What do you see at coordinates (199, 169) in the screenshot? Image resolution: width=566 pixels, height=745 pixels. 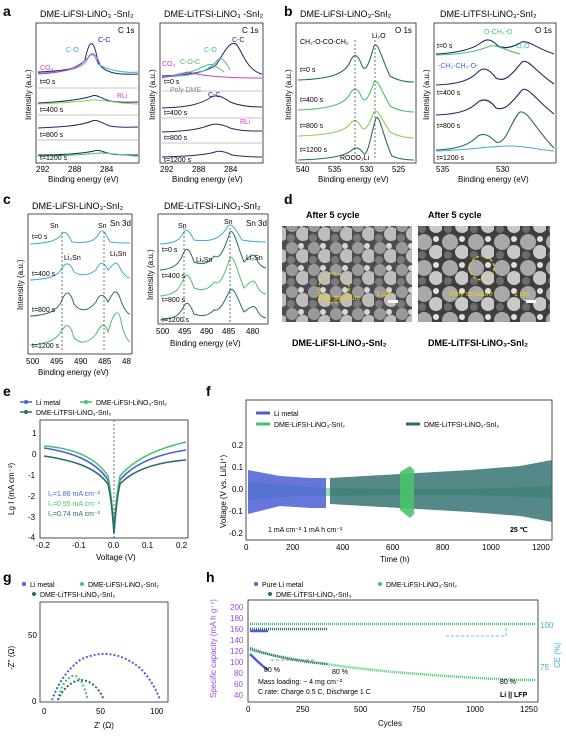 I see `panel-a-right-xtick-1: 288` at bounding box center [199, 169].